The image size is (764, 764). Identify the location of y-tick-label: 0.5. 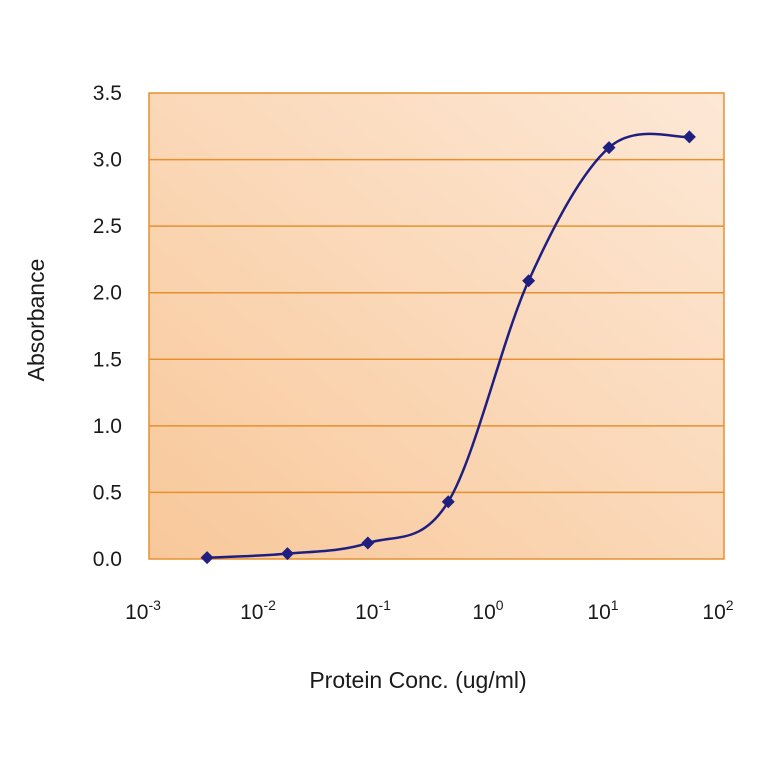
(107, 492).